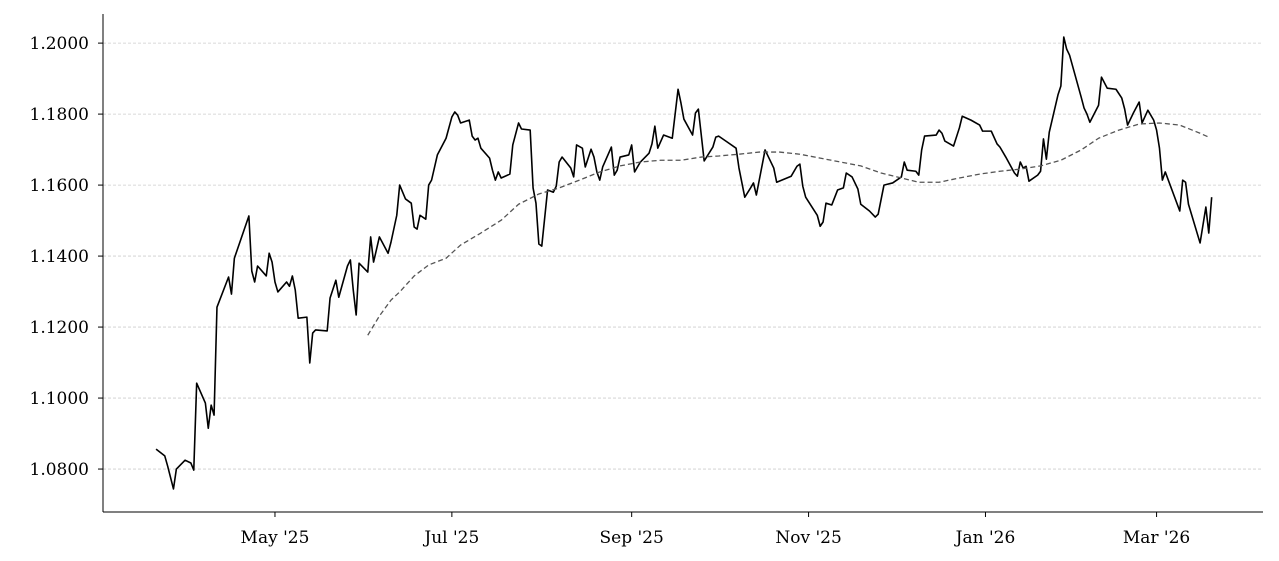 The width and height of the screenshot is (1279, 561). Describe the element at coordinates (59, 44) in the screenshot. I see `y-tick-label: 1.2000` at that location.